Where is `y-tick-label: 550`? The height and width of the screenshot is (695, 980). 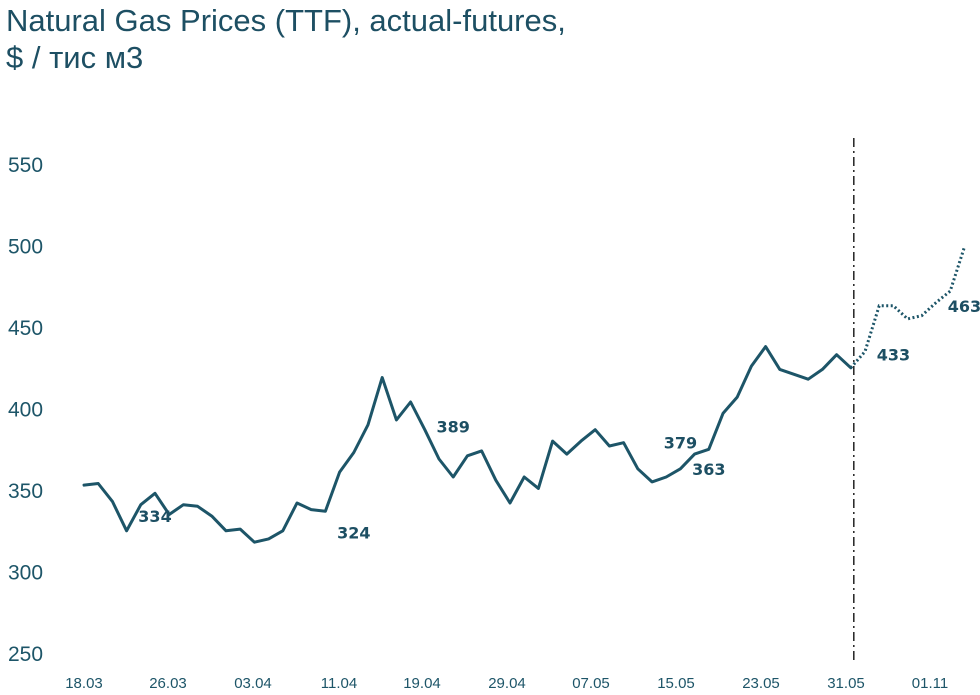 y-tick-label: 550 is located at coordinates (25, 165).